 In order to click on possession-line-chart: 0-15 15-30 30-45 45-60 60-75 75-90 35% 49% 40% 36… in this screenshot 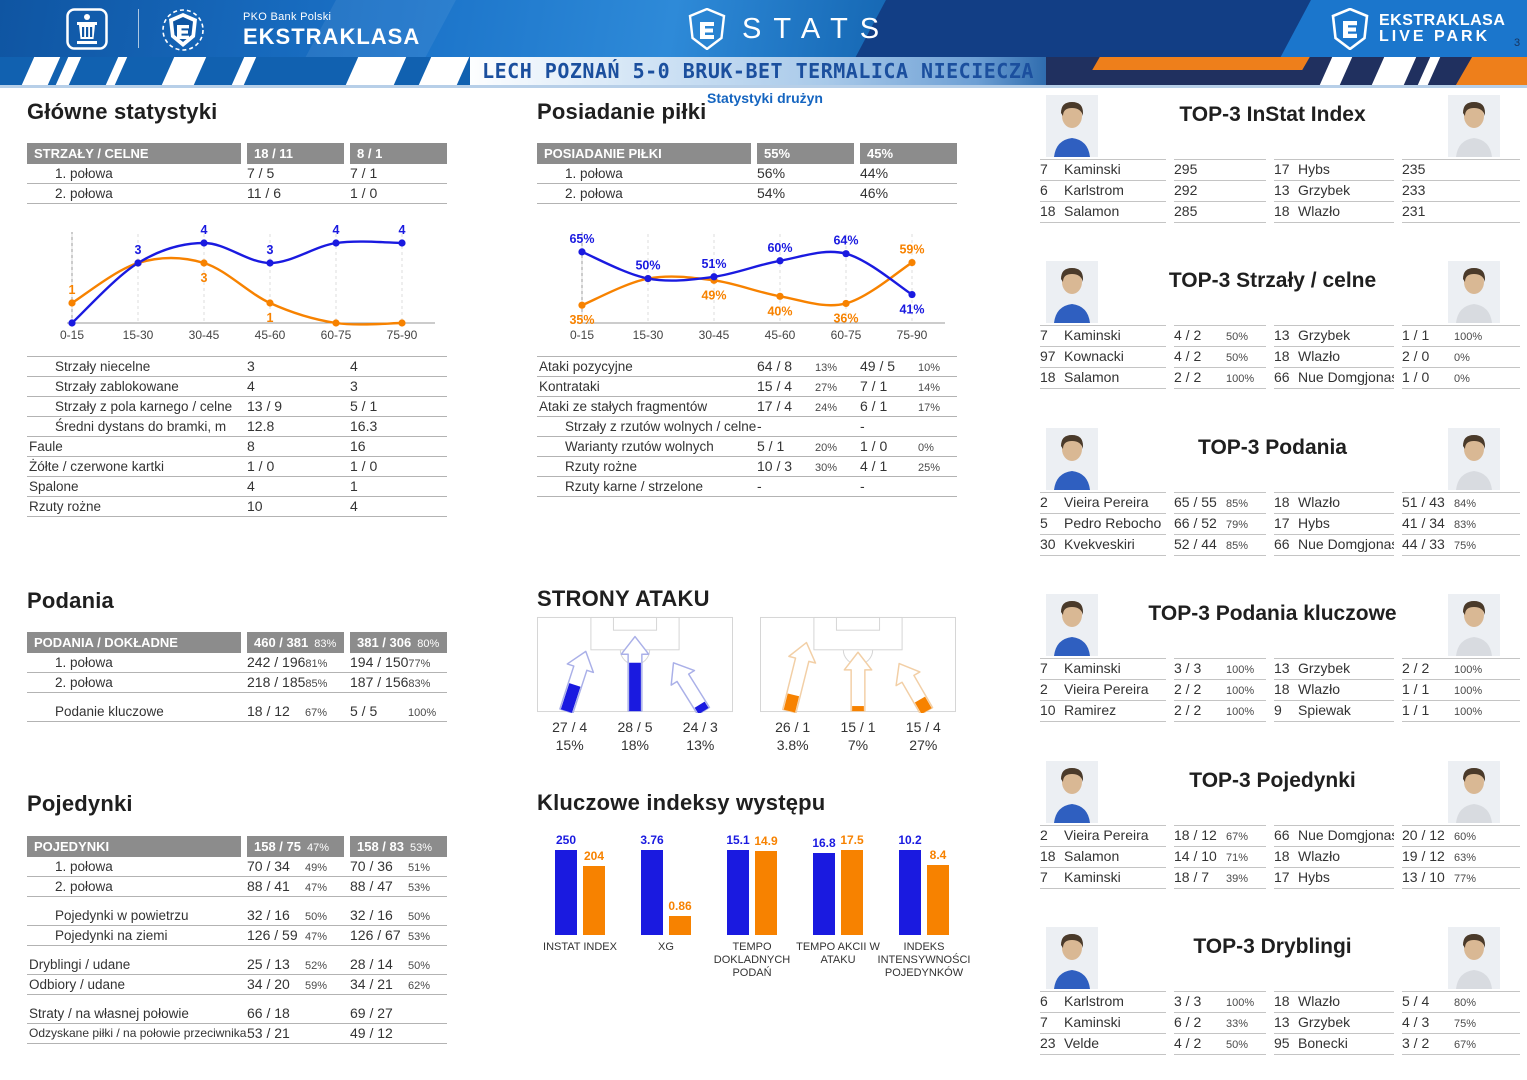, I will do `click(757, 287)`.